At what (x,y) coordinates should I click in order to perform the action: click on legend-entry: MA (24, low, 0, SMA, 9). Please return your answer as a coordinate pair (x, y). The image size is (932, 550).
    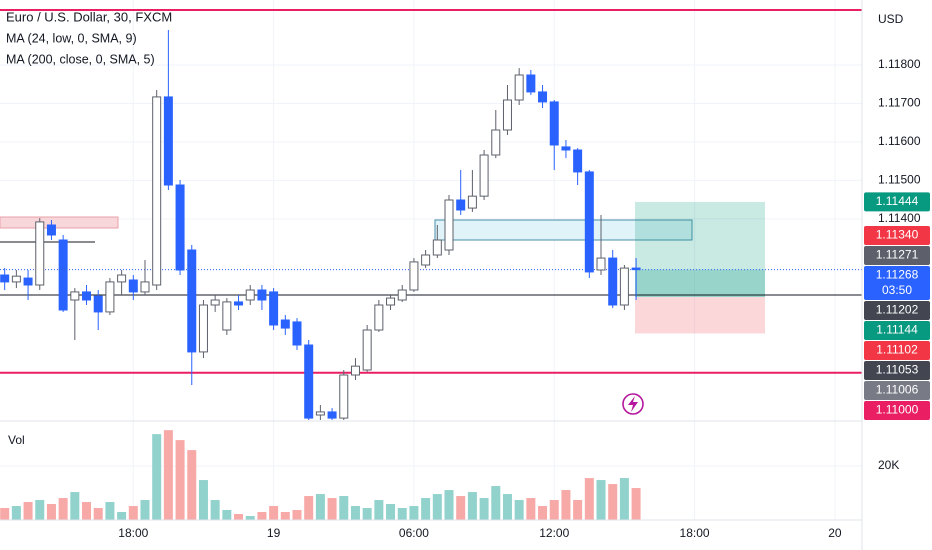
    Looking at the image, I should click on (71, 38).